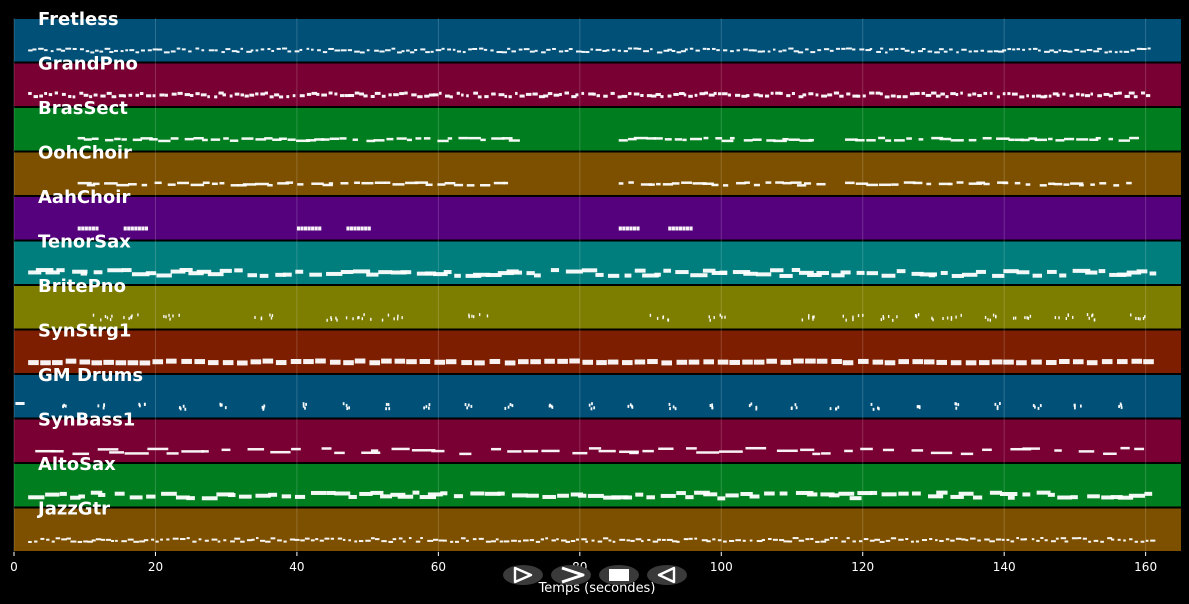 The image size is (1189, 604). What do you see at coordinates (619, 575) in the screenshot?
I see `stop-button` at bounding box center [619, 575].